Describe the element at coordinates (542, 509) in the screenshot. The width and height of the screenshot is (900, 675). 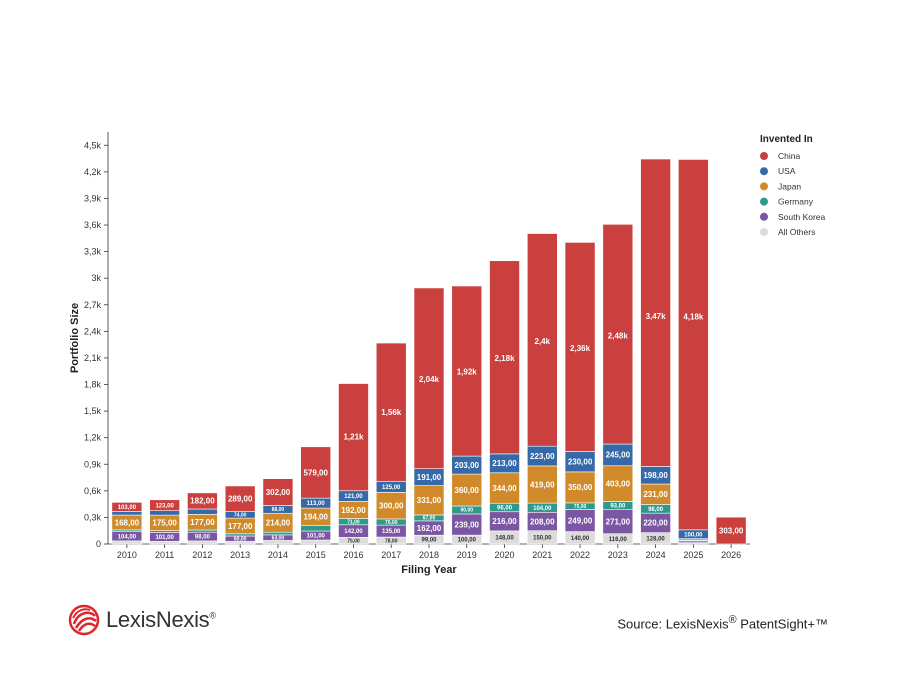
I see `data-label-germany: 104,00` at that location.